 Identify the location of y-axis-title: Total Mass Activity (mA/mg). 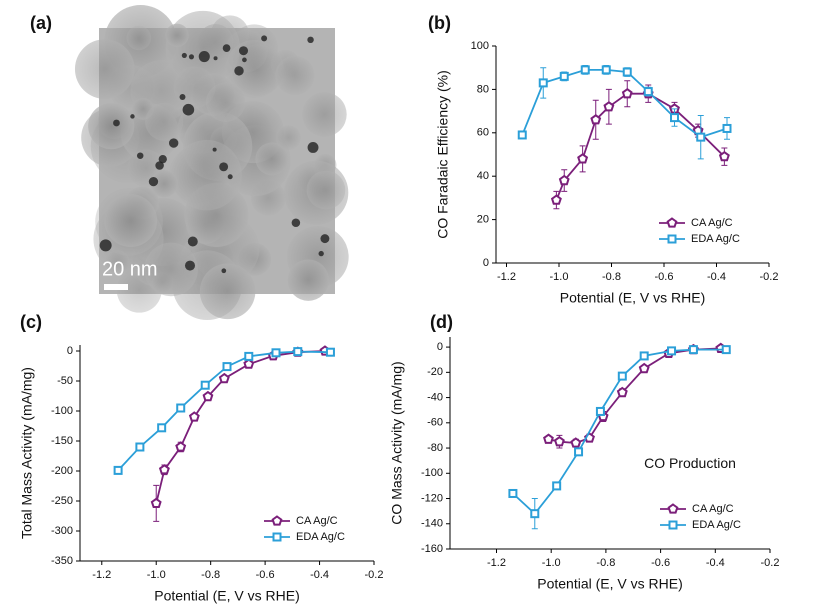
(27, 453).